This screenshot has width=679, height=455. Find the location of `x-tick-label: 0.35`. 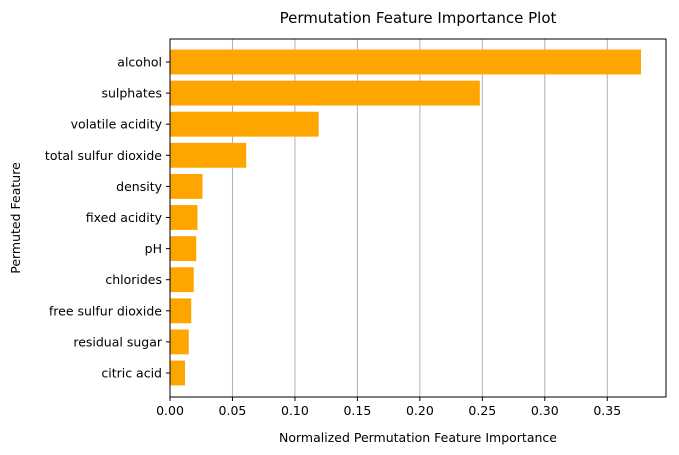

x-tick-label: 0.35 is located at coordinates (607, 410).